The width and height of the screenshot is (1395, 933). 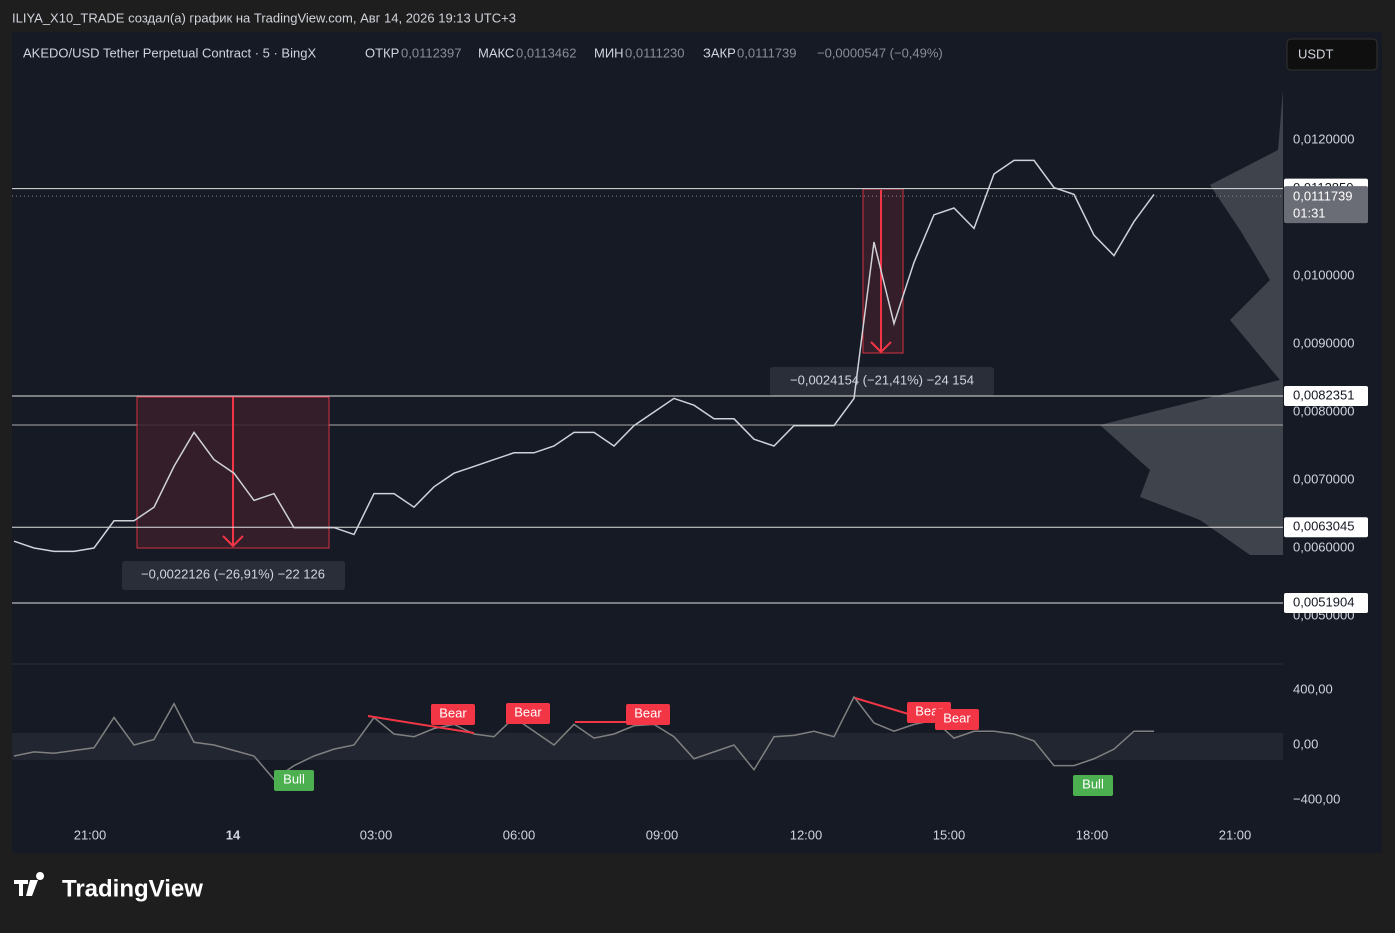 I want to click on osc-tick-label: 0,00, so click(x=1305, y=743).